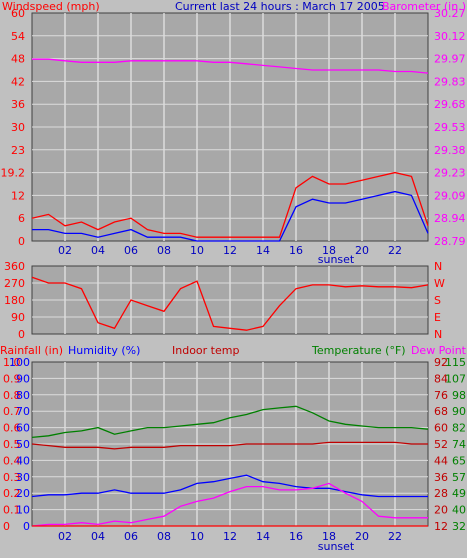 The width and height of the screenshot is (467, 558). Describe the element at coordinates (336, 259) in the screenshot. I see `sunset-label-top: sunset` at that location.